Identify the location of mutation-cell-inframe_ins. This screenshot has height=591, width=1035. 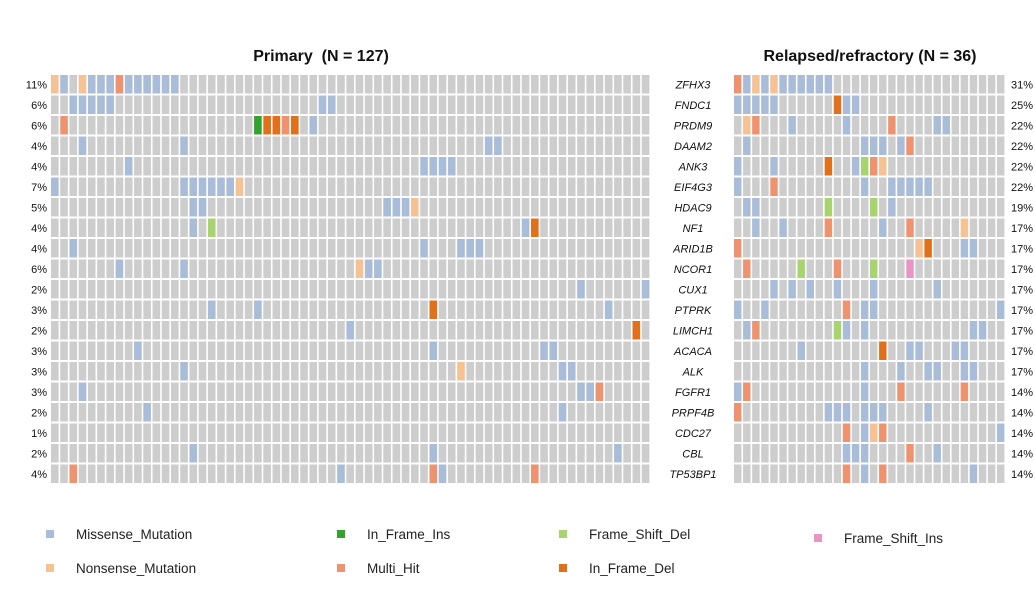
(258, 125).